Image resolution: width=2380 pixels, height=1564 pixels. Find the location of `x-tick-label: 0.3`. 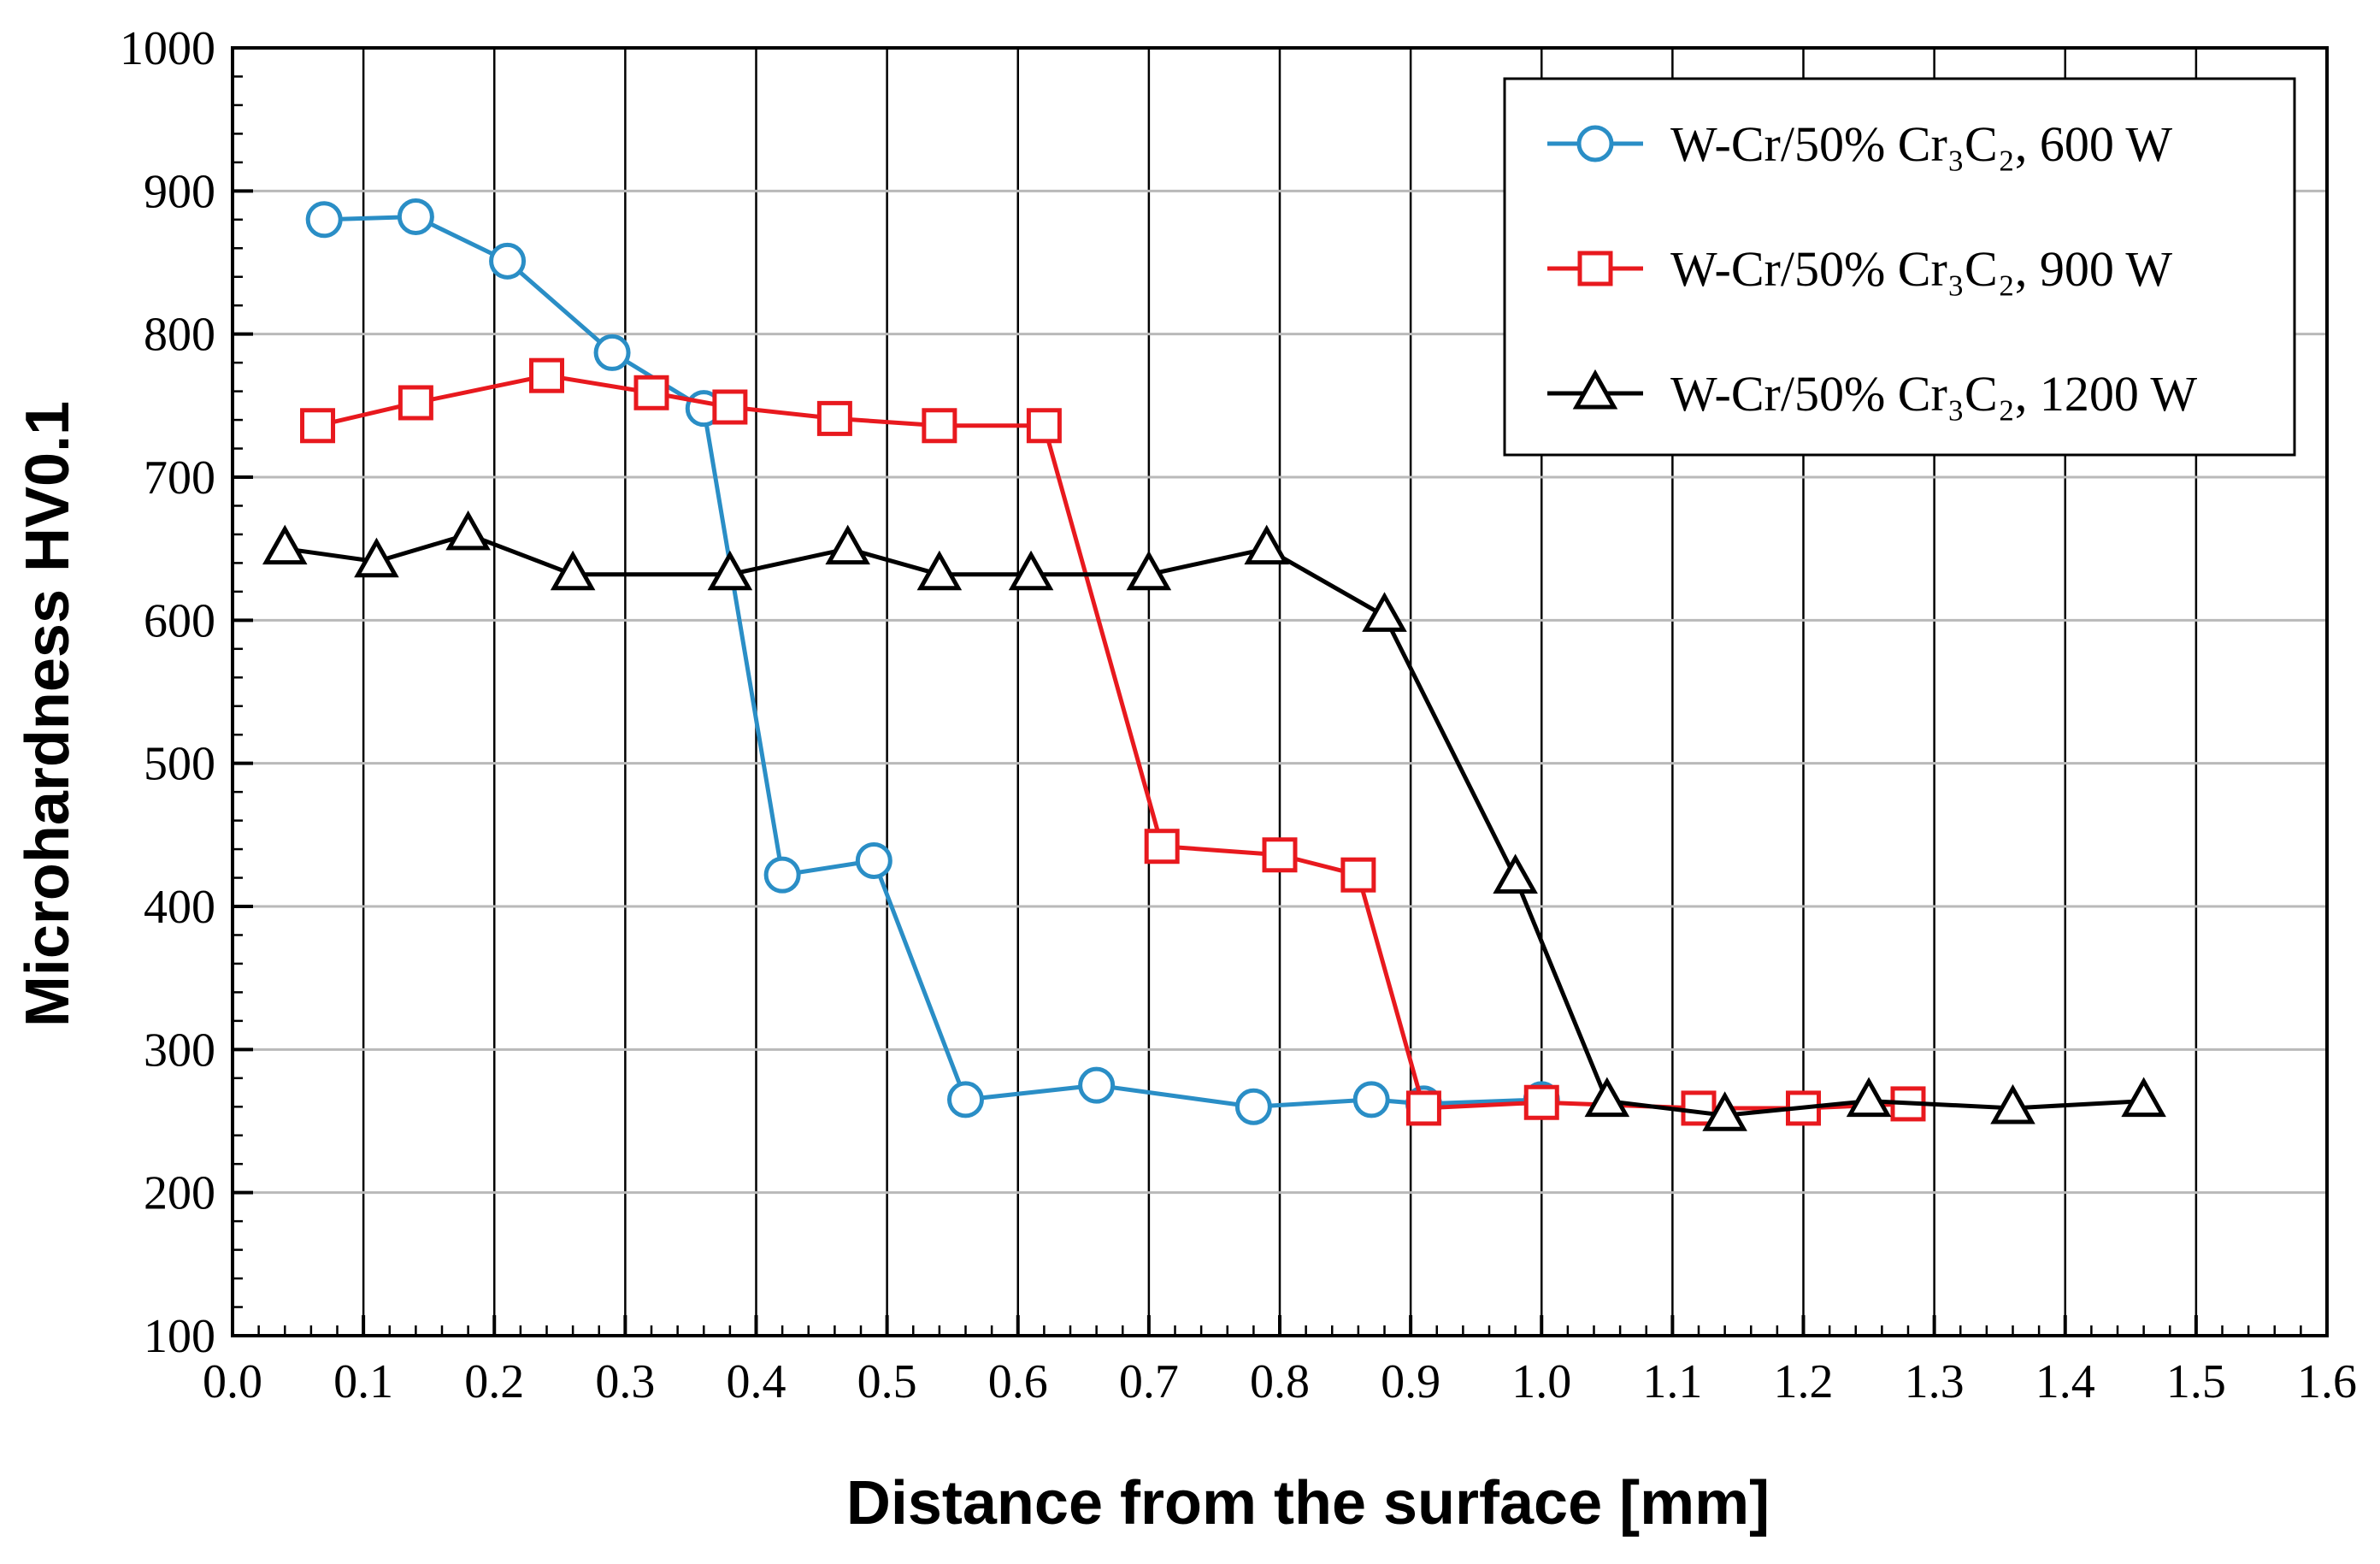

x-tick-label: 0.3 is located at coordinates (625, 1381).